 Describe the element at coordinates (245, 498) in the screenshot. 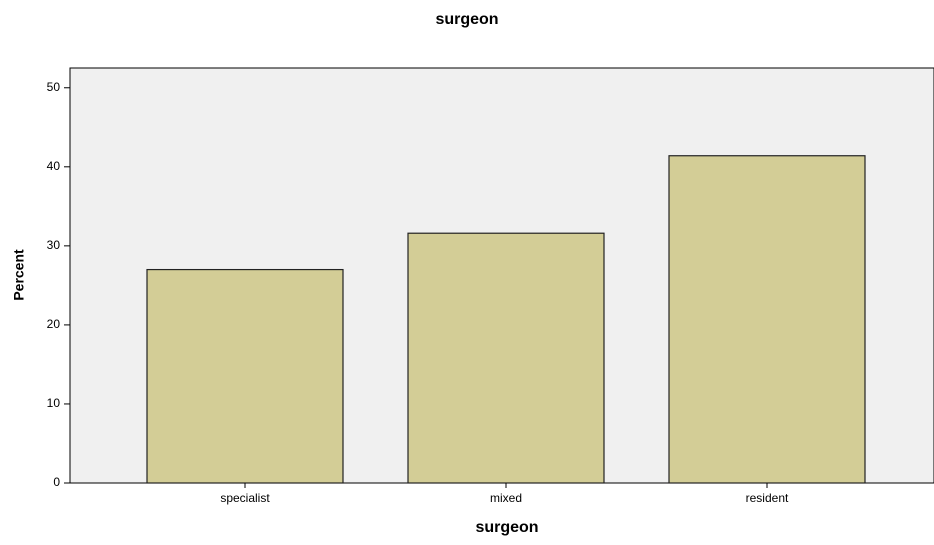

I see `x-tick-label: specialist` at that location.